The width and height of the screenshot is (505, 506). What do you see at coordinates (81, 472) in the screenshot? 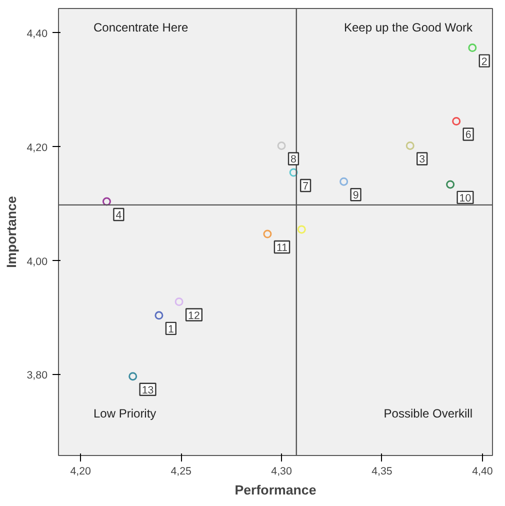
I see `x-tick-label: 4,20` at bounding box center [81, 472].